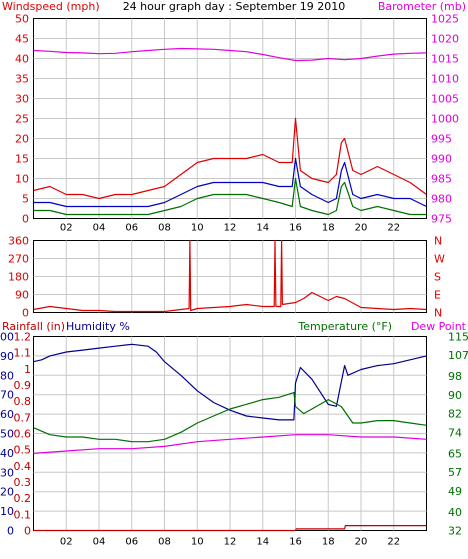 This screenshot has width=468, height=559. I want to click on direction-panel-grid, so click(230, 276).